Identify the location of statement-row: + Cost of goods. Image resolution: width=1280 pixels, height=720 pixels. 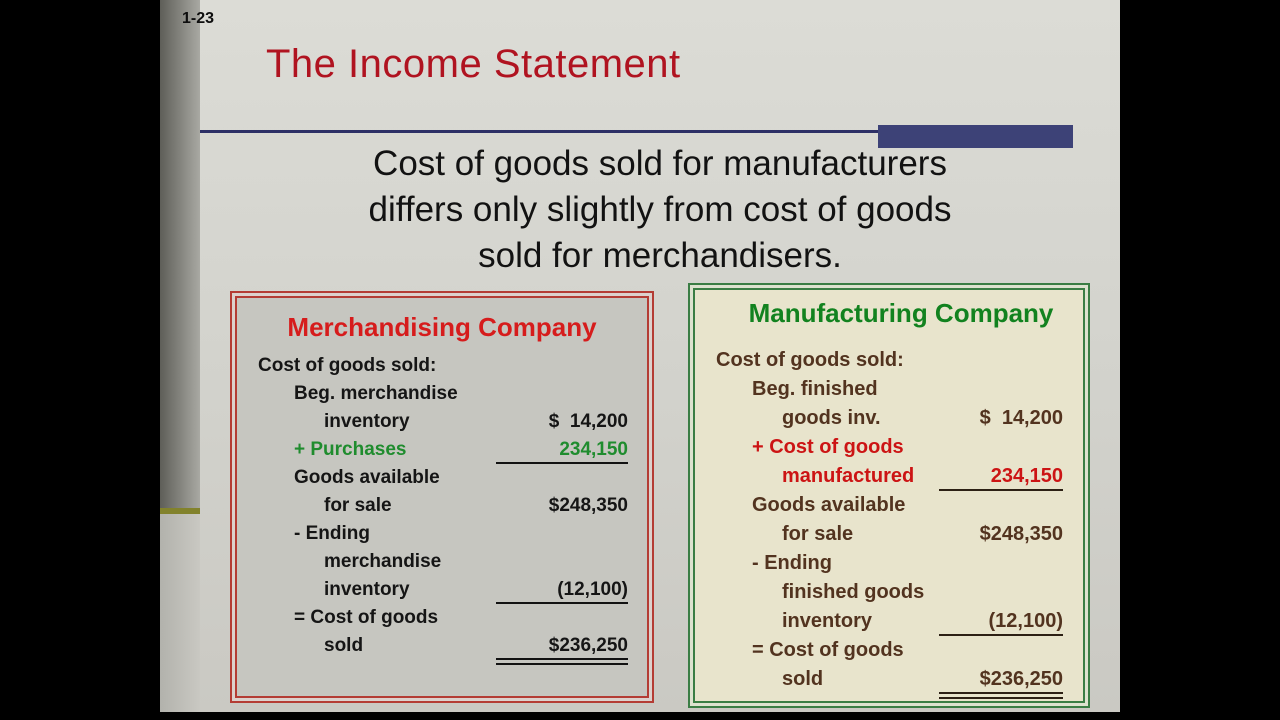
(889, 450).